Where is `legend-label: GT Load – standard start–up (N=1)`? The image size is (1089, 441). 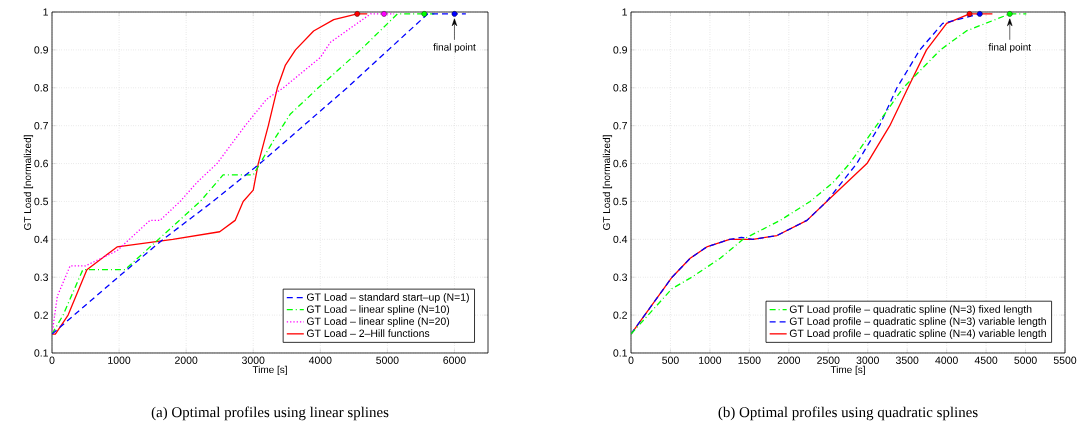
legend-label: GT Load – standard start–up (N=1) is located at coordinates (387, 298).